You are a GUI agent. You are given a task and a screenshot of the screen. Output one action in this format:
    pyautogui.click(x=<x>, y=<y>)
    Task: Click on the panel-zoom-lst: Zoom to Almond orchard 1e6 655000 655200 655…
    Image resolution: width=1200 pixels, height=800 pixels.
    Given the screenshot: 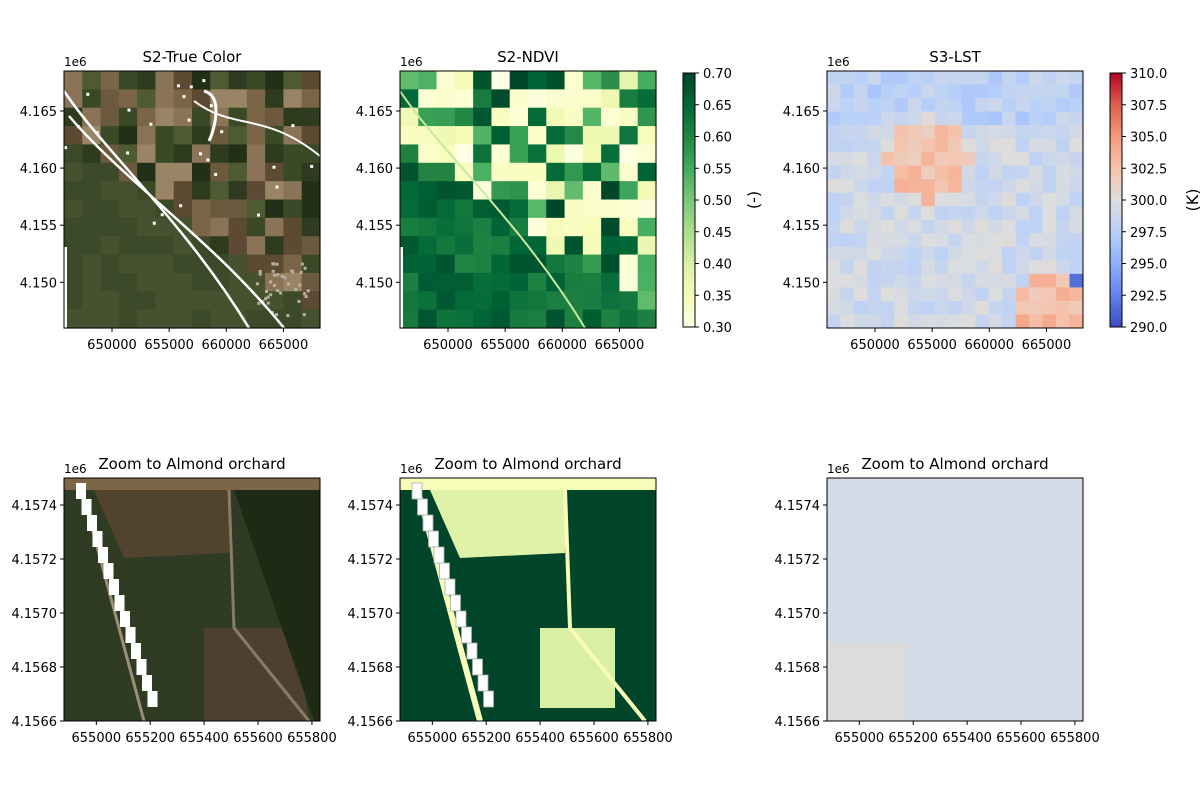 What is the action you would take?
    pyautogui.click(x=937, y=600)
    